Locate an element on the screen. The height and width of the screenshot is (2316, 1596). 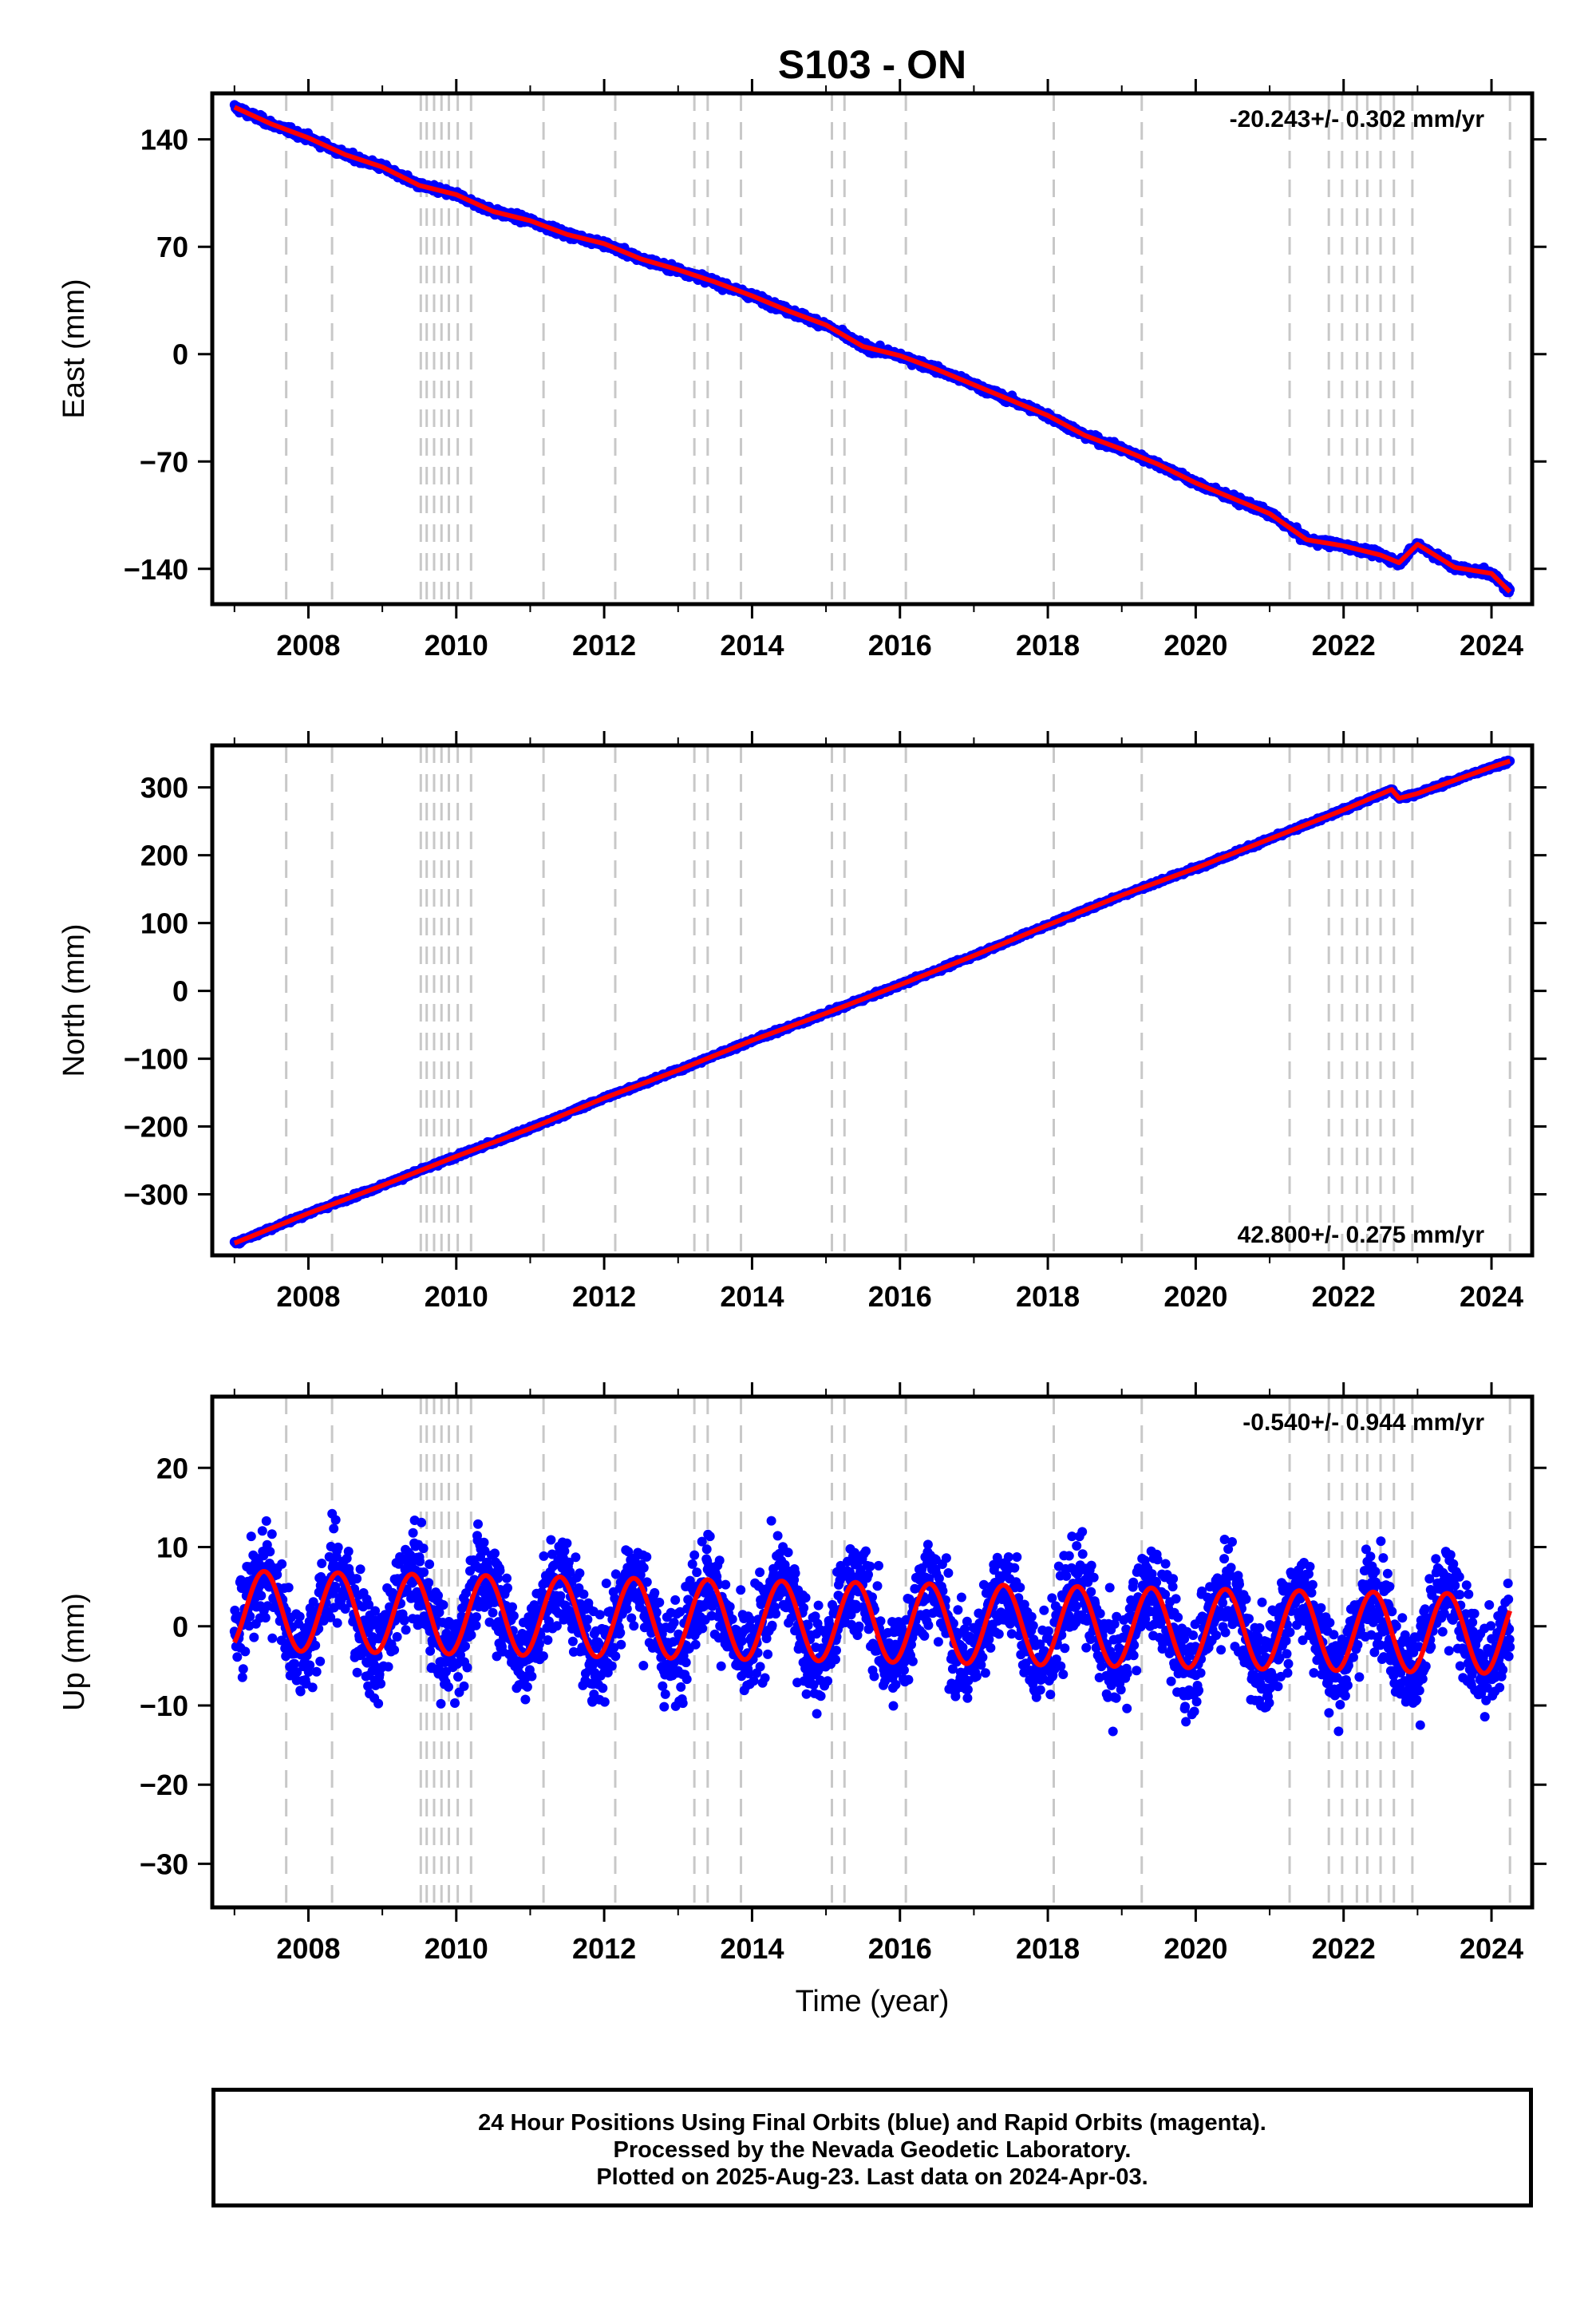
y-tick-label: −70 is located at coordinates (164, 461).